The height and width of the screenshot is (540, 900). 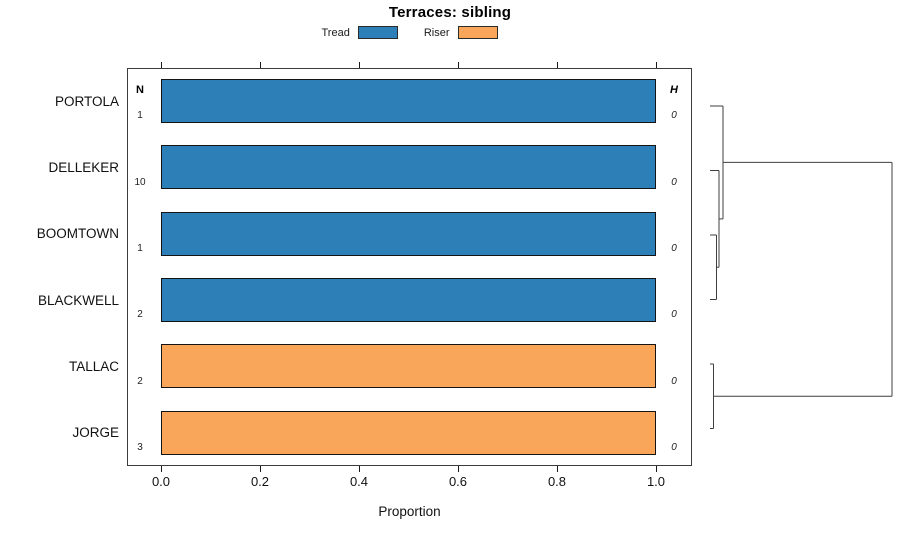 I want to click on x-tick-label: 0.8, so click(x=557, y=481).